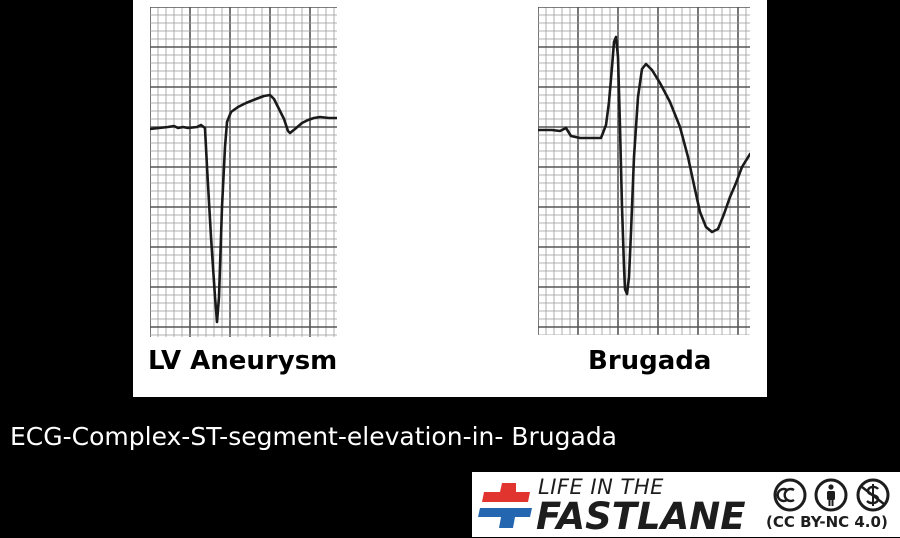 The image size is (900, 538). What do you see at coordinates (790, 495) in the screenshot?
I see `cc-icon` at bounding box center [790, 495].